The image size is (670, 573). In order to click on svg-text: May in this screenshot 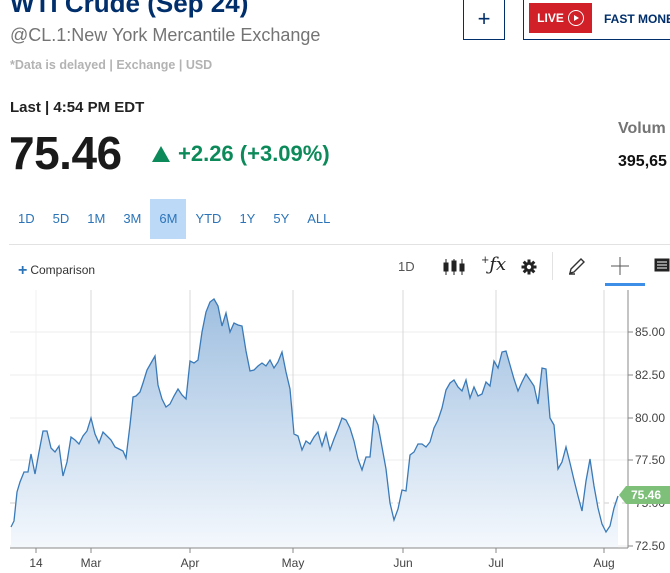, I will do `click(293, 563)`.